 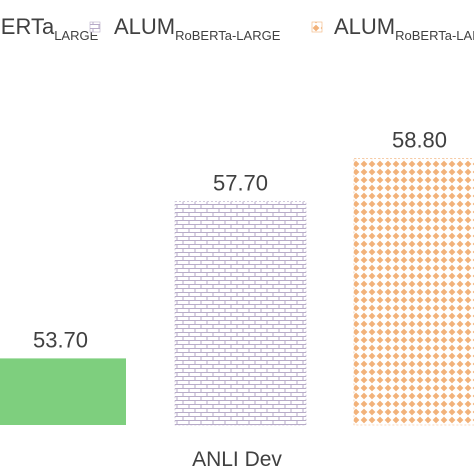 What do you see at coordinates (60, 339) in the screenshot?
I see `value-label-series-1: 53.70` at bounding box center [60, 339].